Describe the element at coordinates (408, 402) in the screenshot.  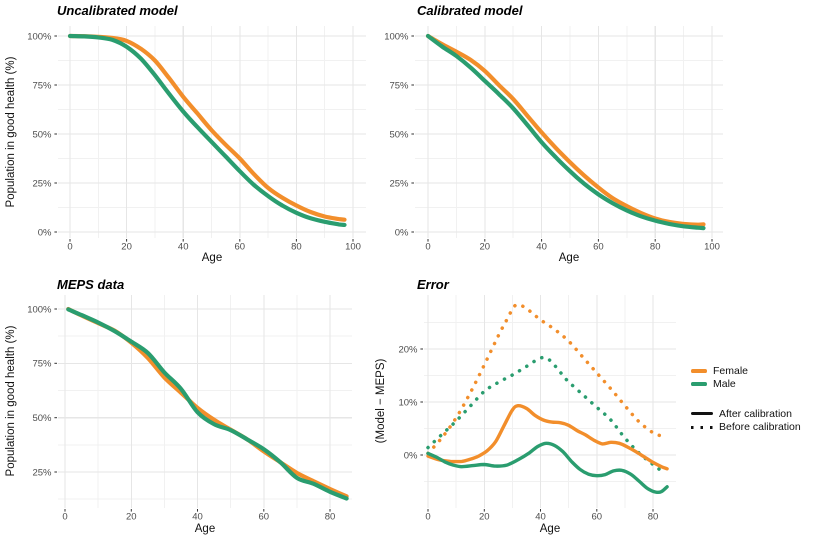
I see `svg-text: 10%` at that location.